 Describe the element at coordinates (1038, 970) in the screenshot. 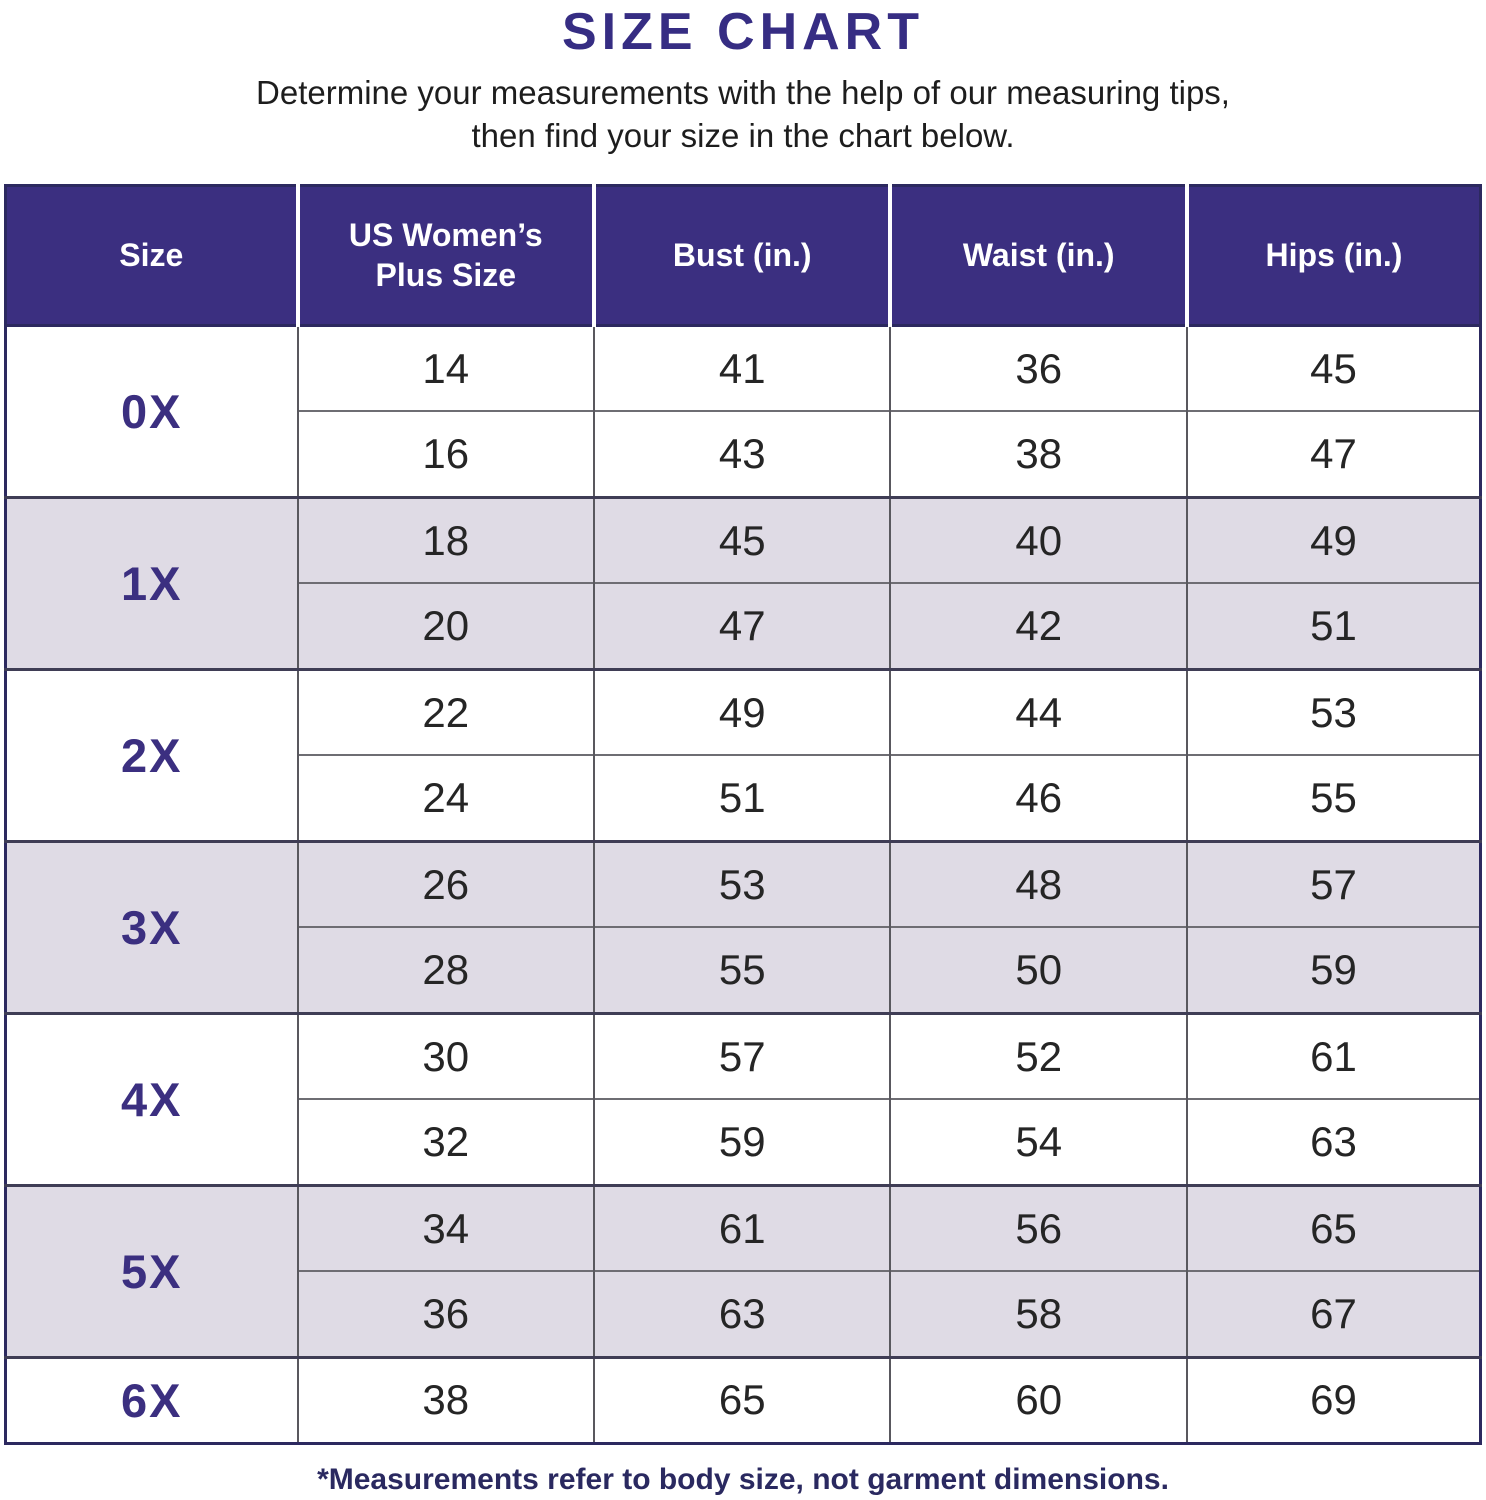

I see `cell-waist: 50` at that location.